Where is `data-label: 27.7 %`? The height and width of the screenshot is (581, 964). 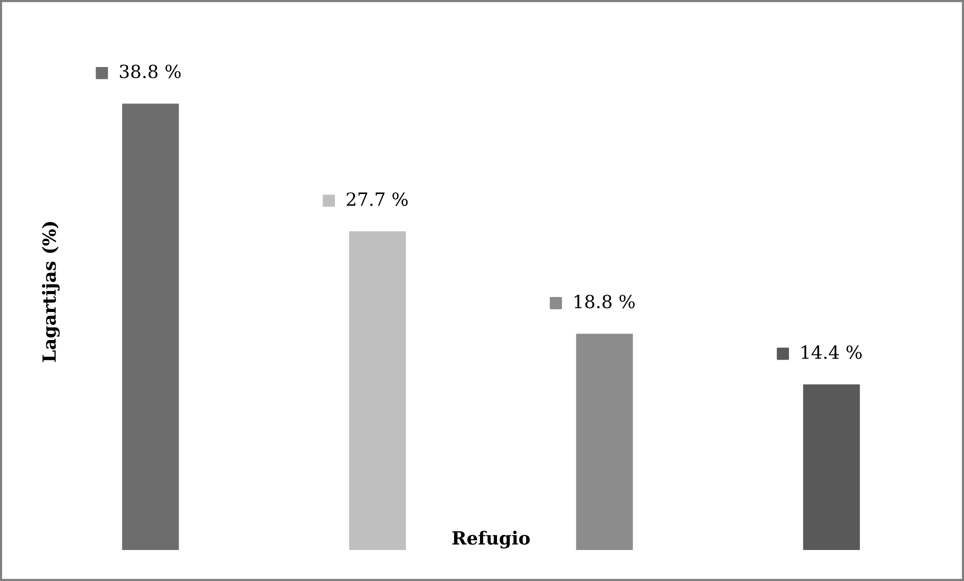
data-label: 27.7 % is located at coordinates (377, 199).